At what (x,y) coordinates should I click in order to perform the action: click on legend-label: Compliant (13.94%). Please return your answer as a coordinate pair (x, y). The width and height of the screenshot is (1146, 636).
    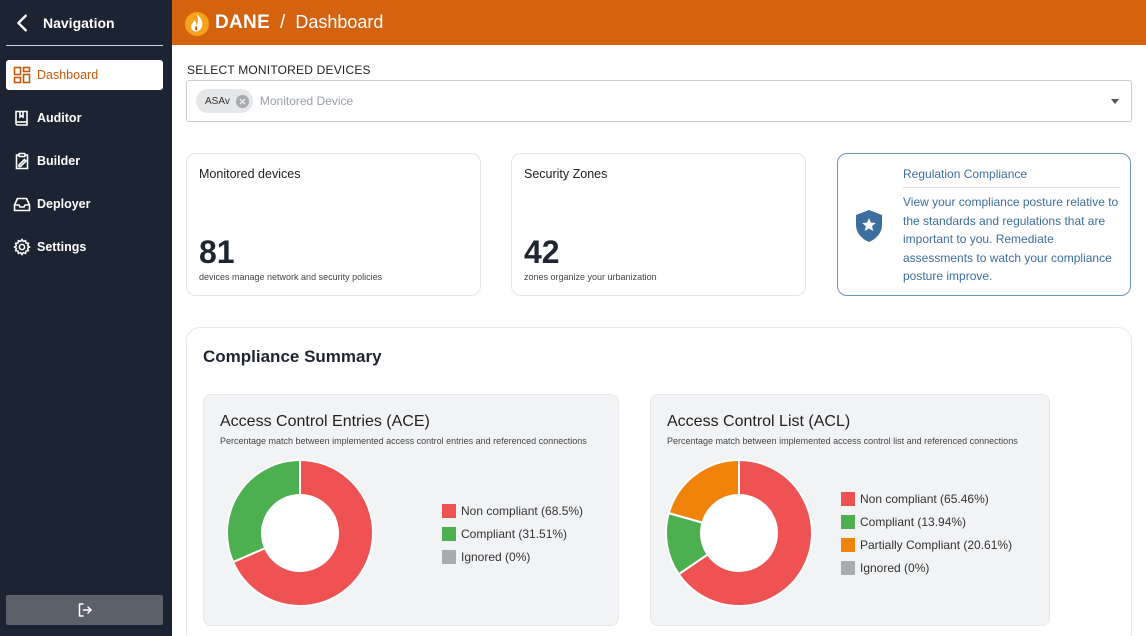
    Looking at the image, I should click on (913, 521).